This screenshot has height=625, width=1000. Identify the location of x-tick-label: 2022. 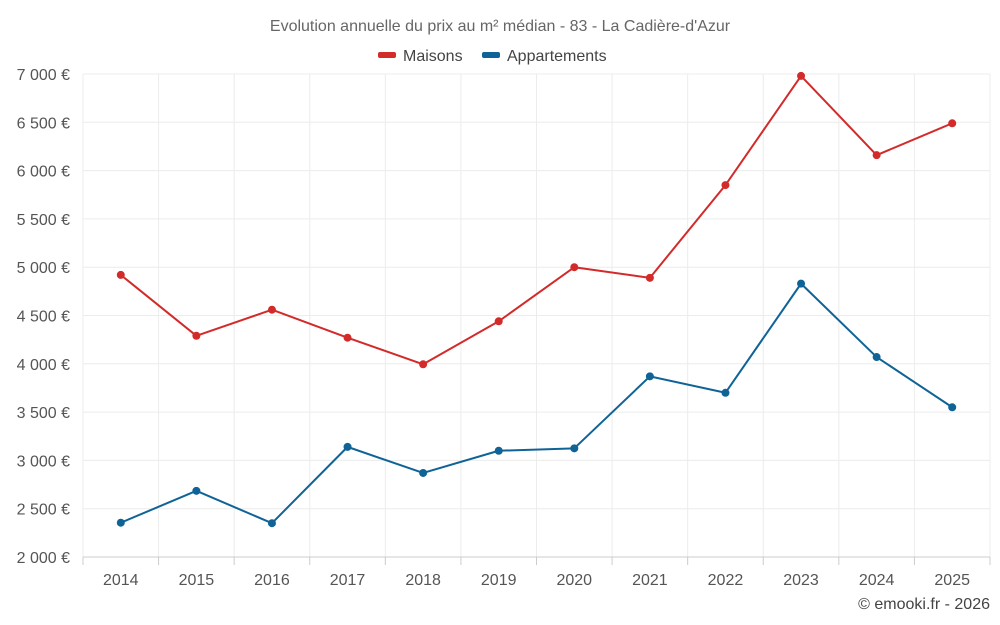
(726, 580).